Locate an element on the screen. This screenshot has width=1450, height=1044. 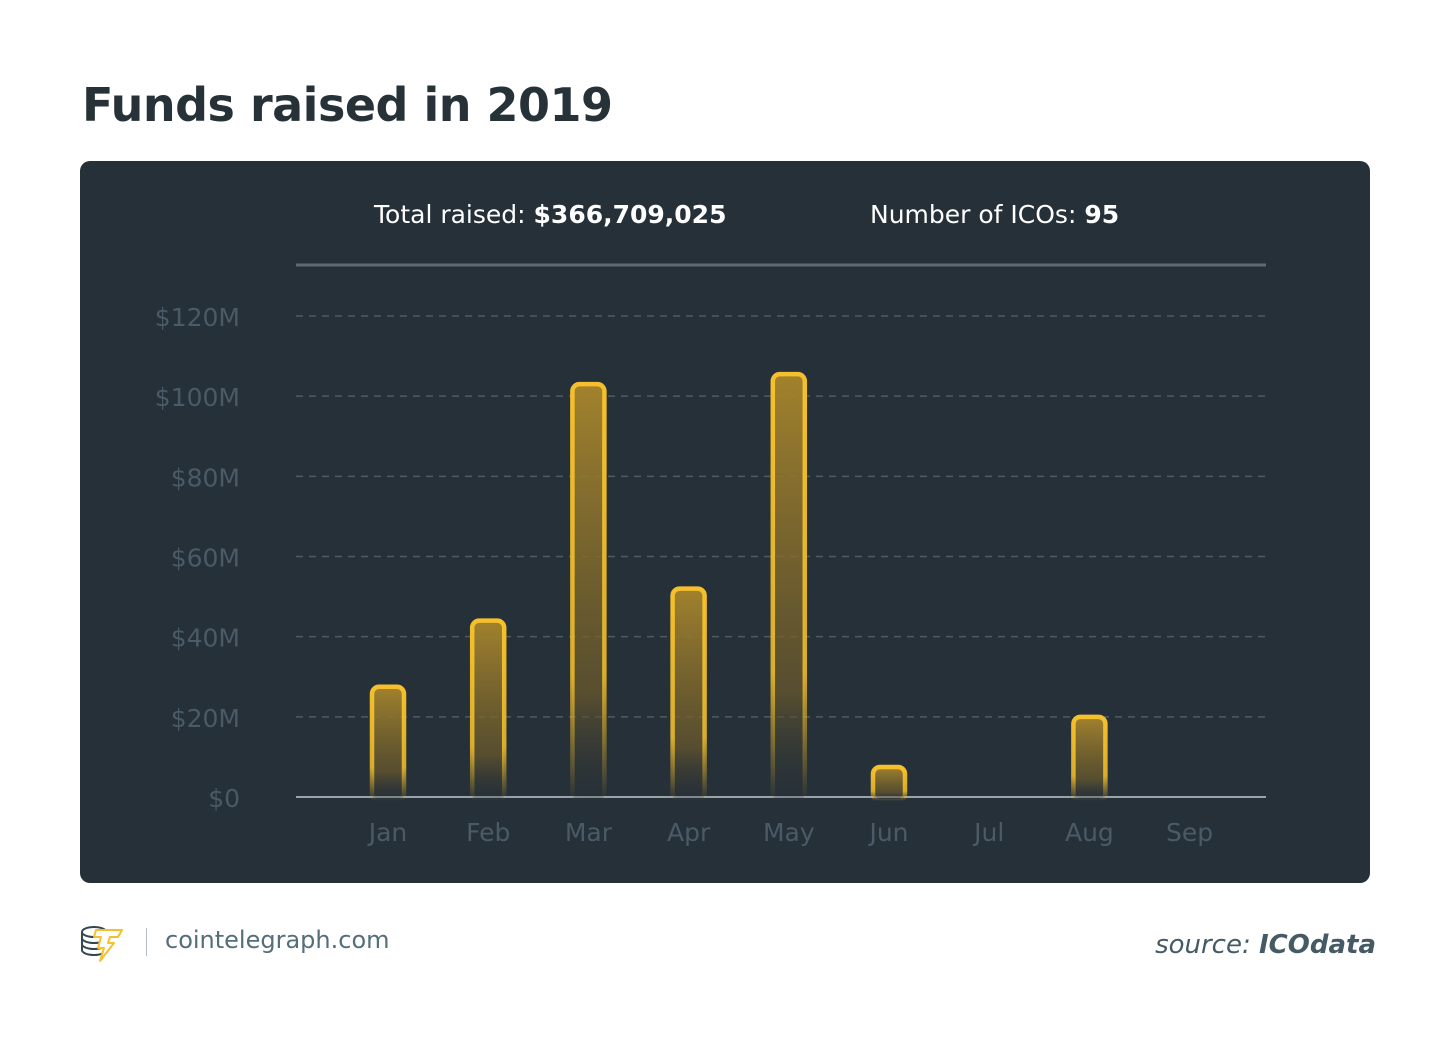
y-tick-label: $20M is located at coordinates (205, 718).